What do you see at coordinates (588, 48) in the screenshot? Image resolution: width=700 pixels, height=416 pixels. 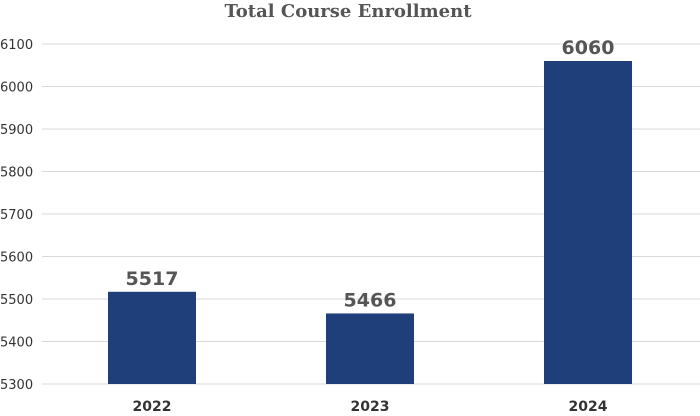 I see `data-label-2024: 6060` at bounding box center [588, 48].